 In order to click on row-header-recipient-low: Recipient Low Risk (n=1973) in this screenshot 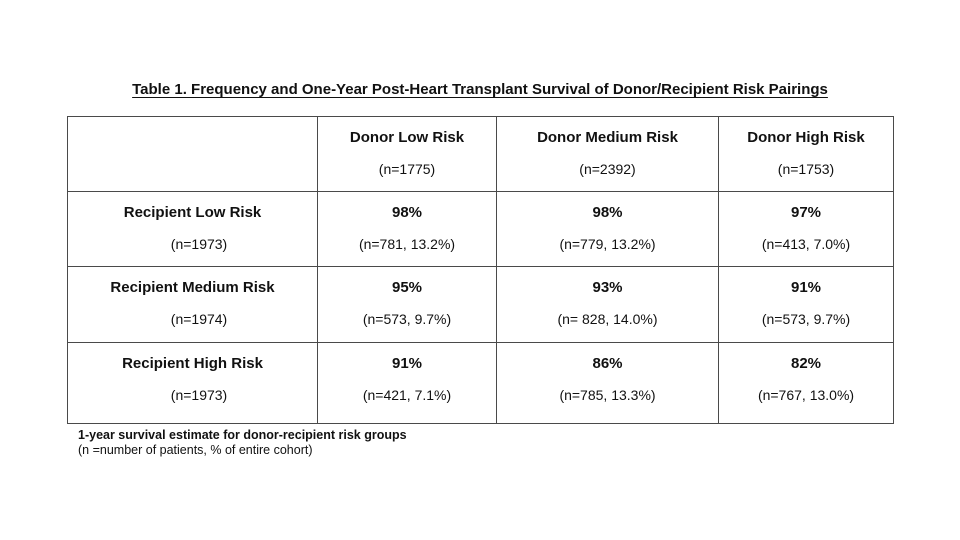, I will do `click(192, 229)`.